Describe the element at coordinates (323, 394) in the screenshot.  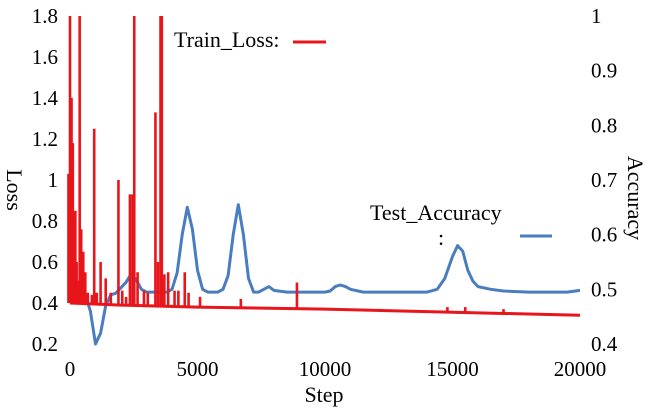
I see `x-axis-title: Step` at that location.